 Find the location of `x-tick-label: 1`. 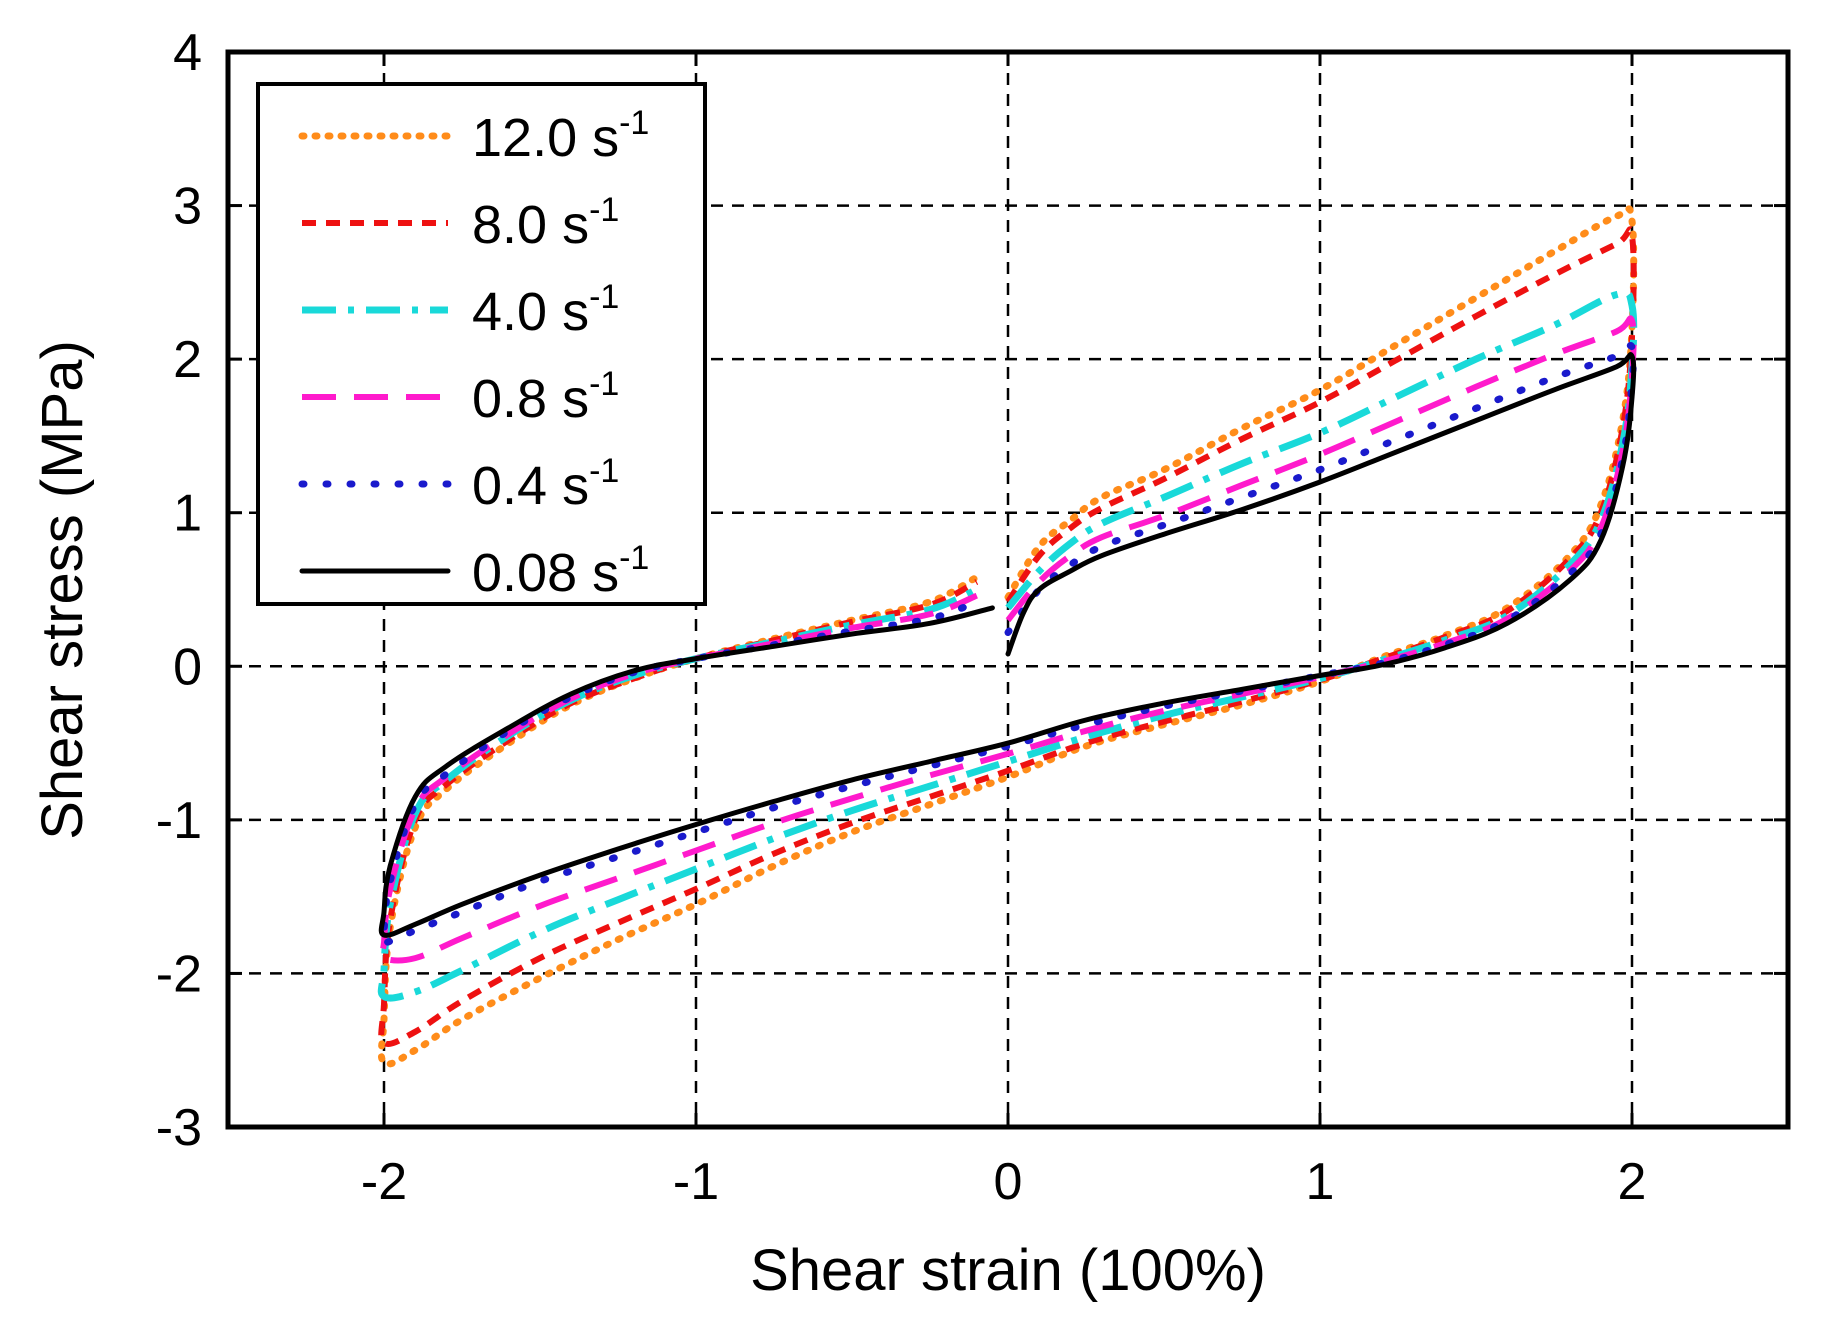

x-tick-label: 1 is located at coordinates (1320, 1182).